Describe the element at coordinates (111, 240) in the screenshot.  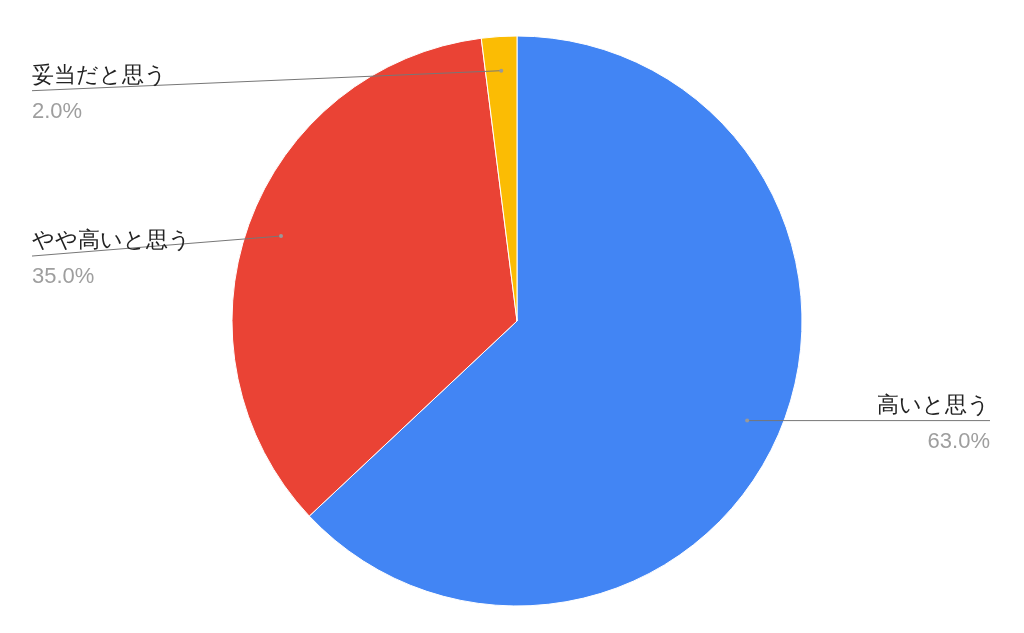
I see `slice-label: やや高いと思う` at that location.